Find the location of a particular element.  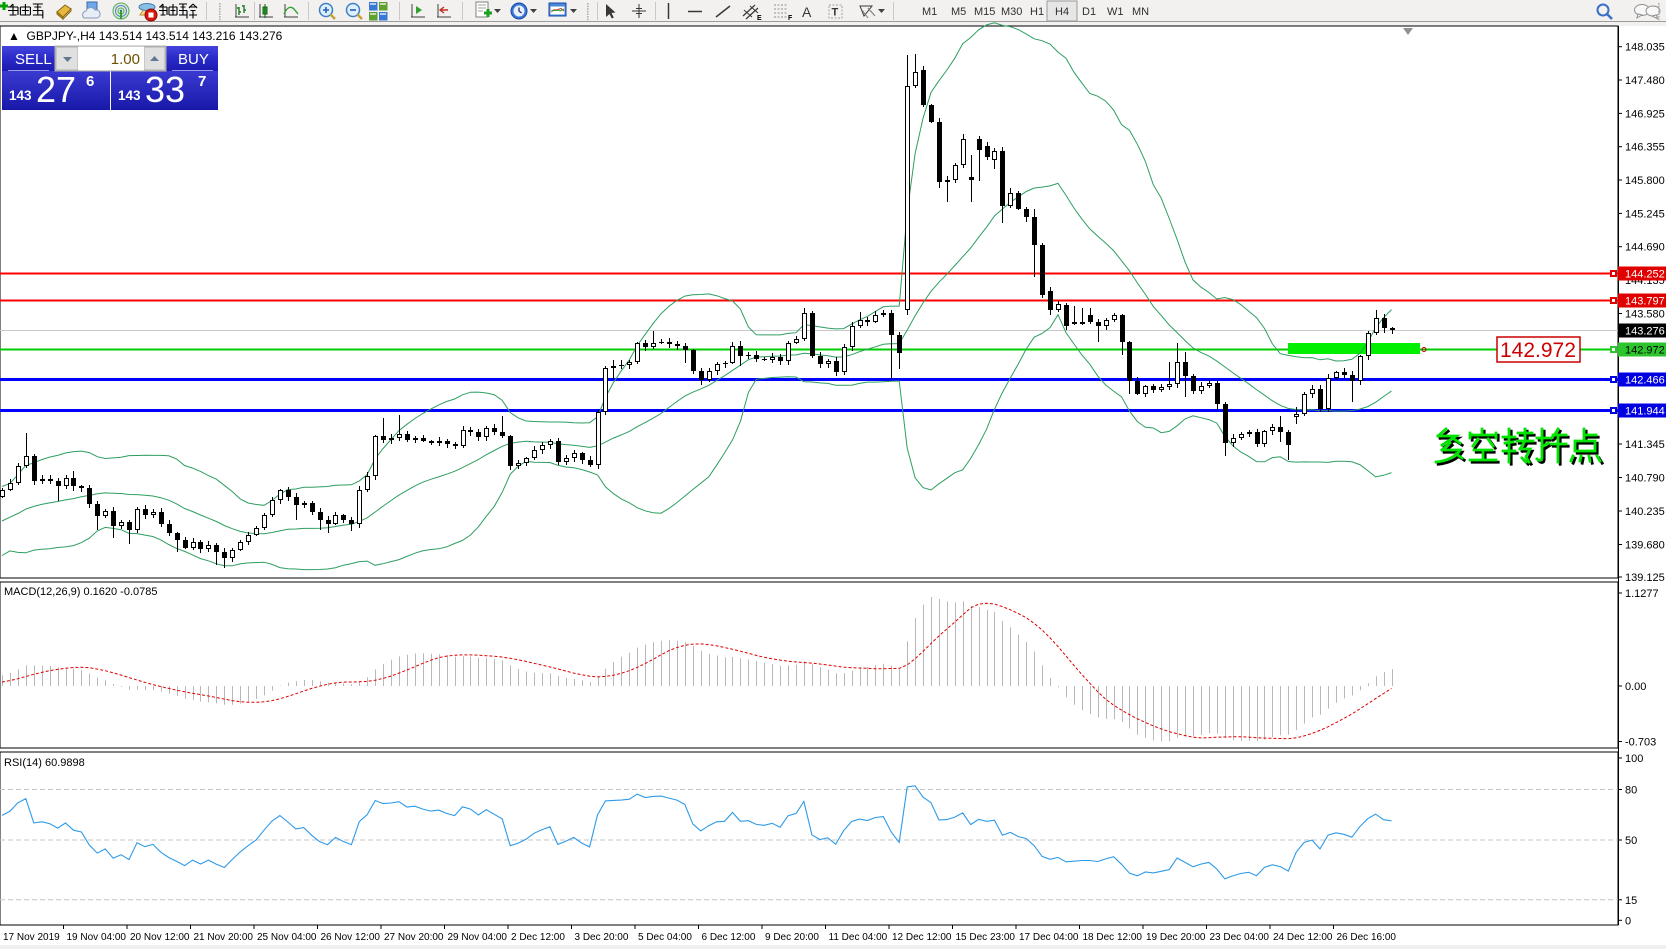

svg-text: 2 Dec 12:00 is located at coordinates (538, 937).